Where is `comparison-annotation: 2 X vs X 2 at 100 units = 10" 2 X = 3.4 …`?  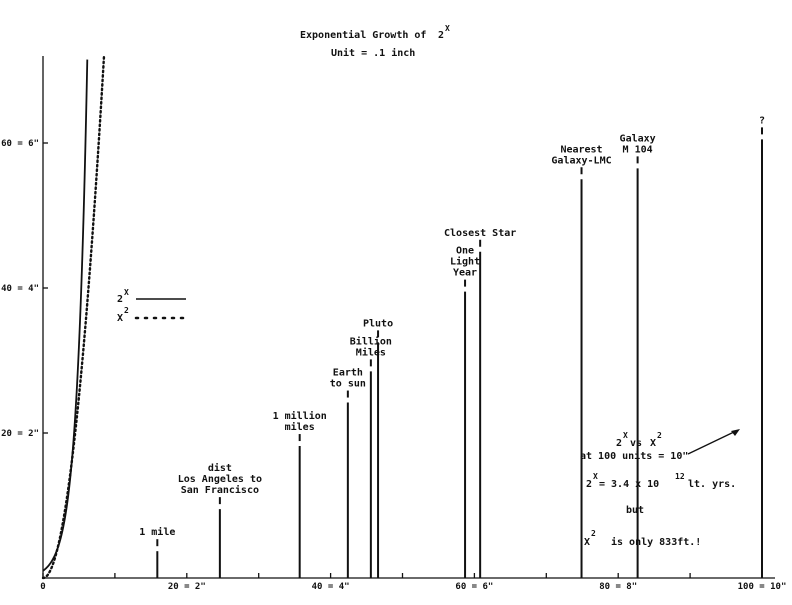
comparison-annotation: 2 X vs X 2 at 100 units = 10" 2 X = 3.4 … is located at coordinates (660, 488).